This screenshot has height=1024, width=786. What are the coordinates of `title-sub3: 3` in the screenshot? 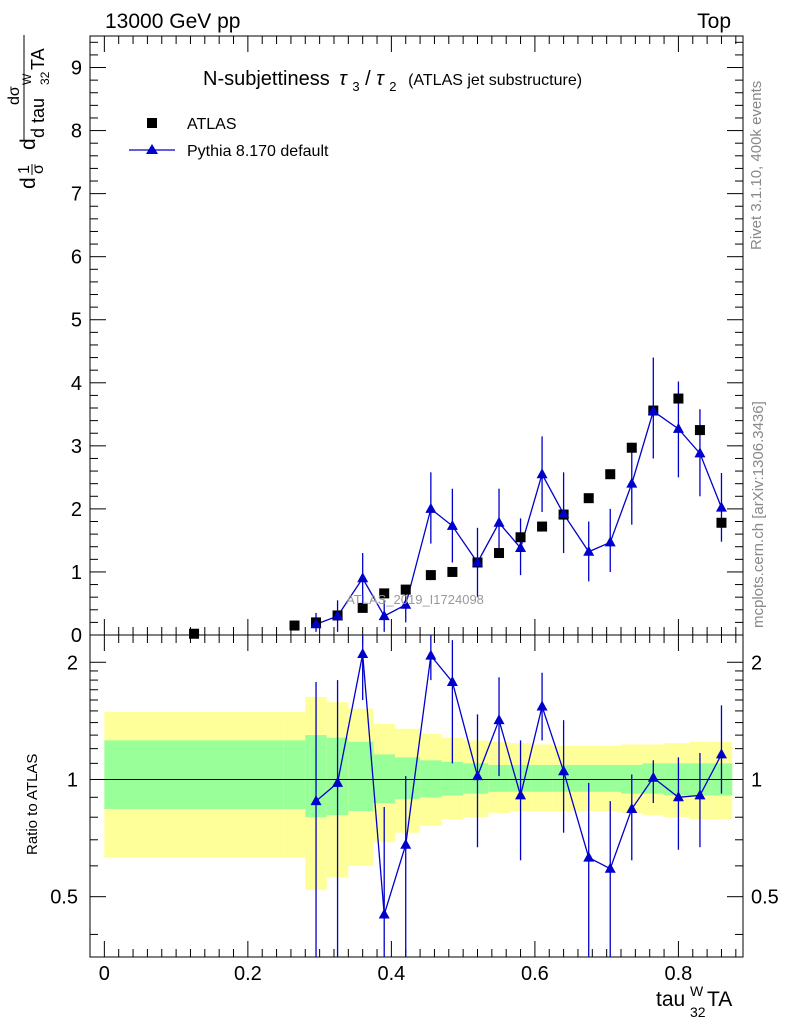 It's located at (355, 86).